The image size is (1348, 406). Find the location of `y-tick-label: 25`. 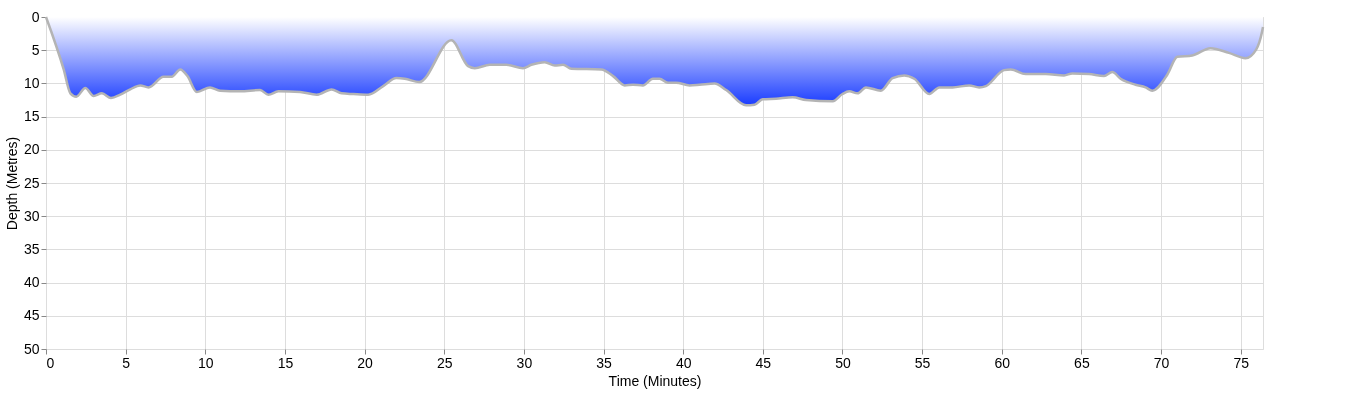

y-tick-label: 25 is located at coordinates (31, 182).